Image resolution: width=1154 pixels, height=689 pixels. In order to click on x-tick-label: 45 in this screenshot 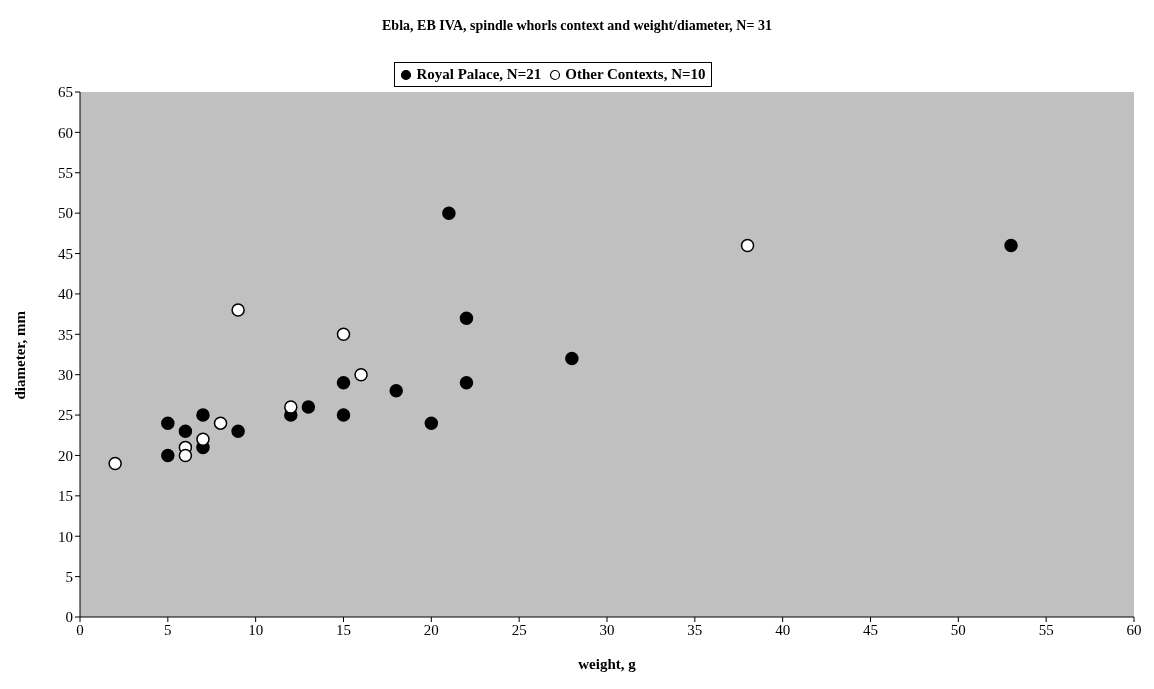, I will do `click(870, 629)`.